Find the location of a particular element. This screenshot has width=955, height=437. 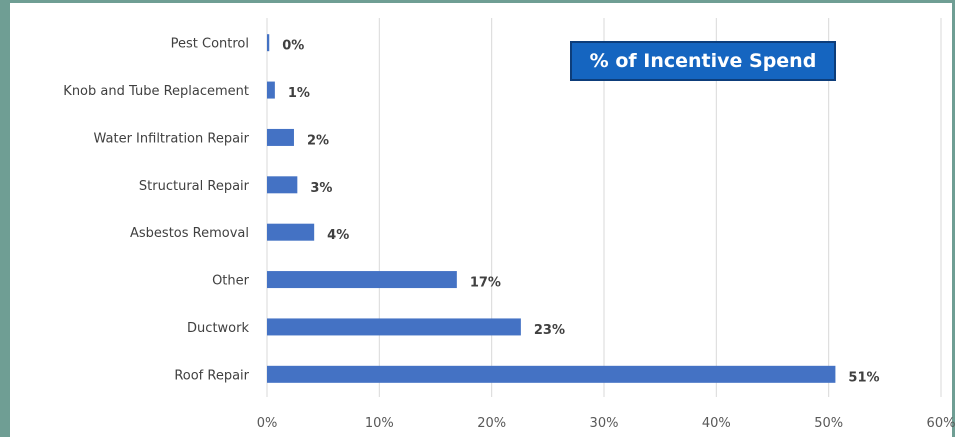

value-label: 3% is located at coordinates (321, 188).